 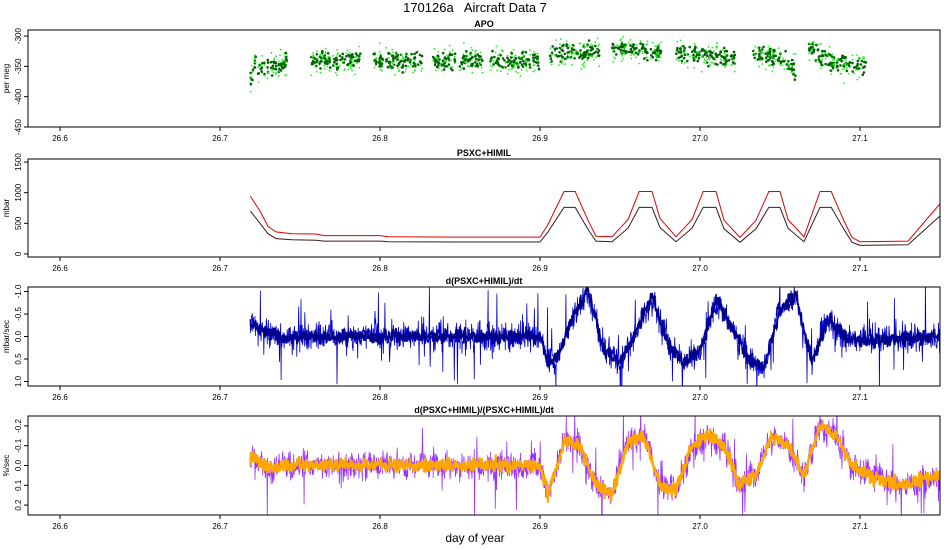 I want to click on y-tick-label: 0, so click(x=18, y=253).